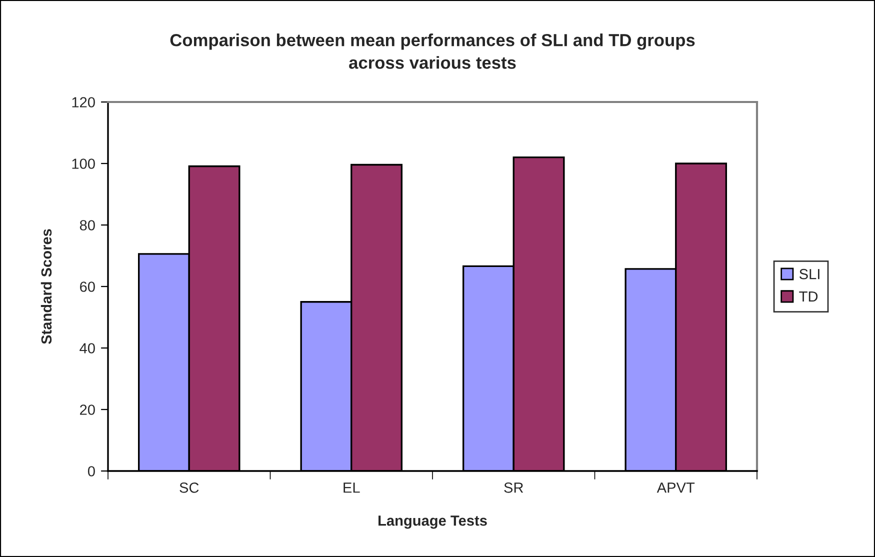  I want to click on x-tick-label: SR, so click(514, 487).